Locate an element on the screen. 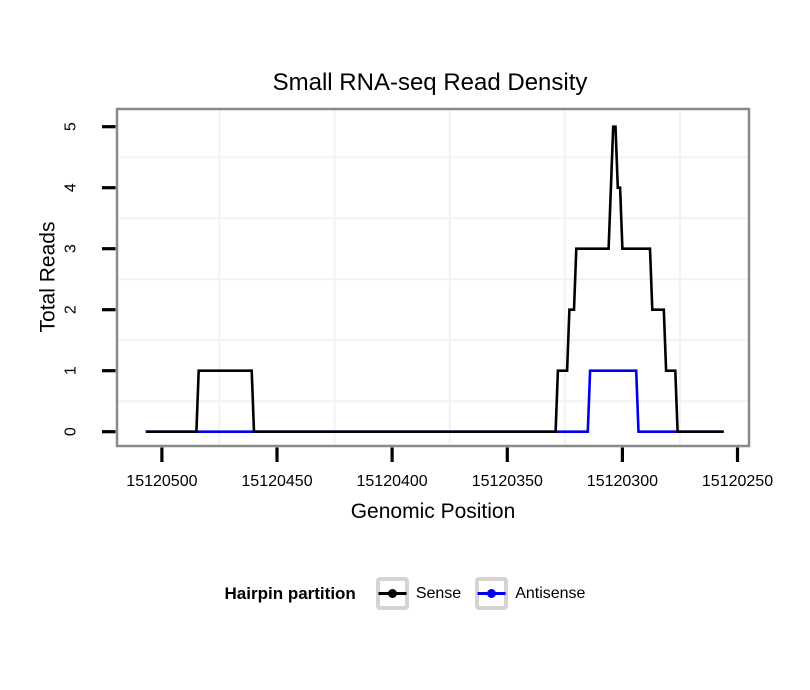 This screenshot has width=810, height=690. x-tick-label: 15120300 is located at coordinates (622, 481).